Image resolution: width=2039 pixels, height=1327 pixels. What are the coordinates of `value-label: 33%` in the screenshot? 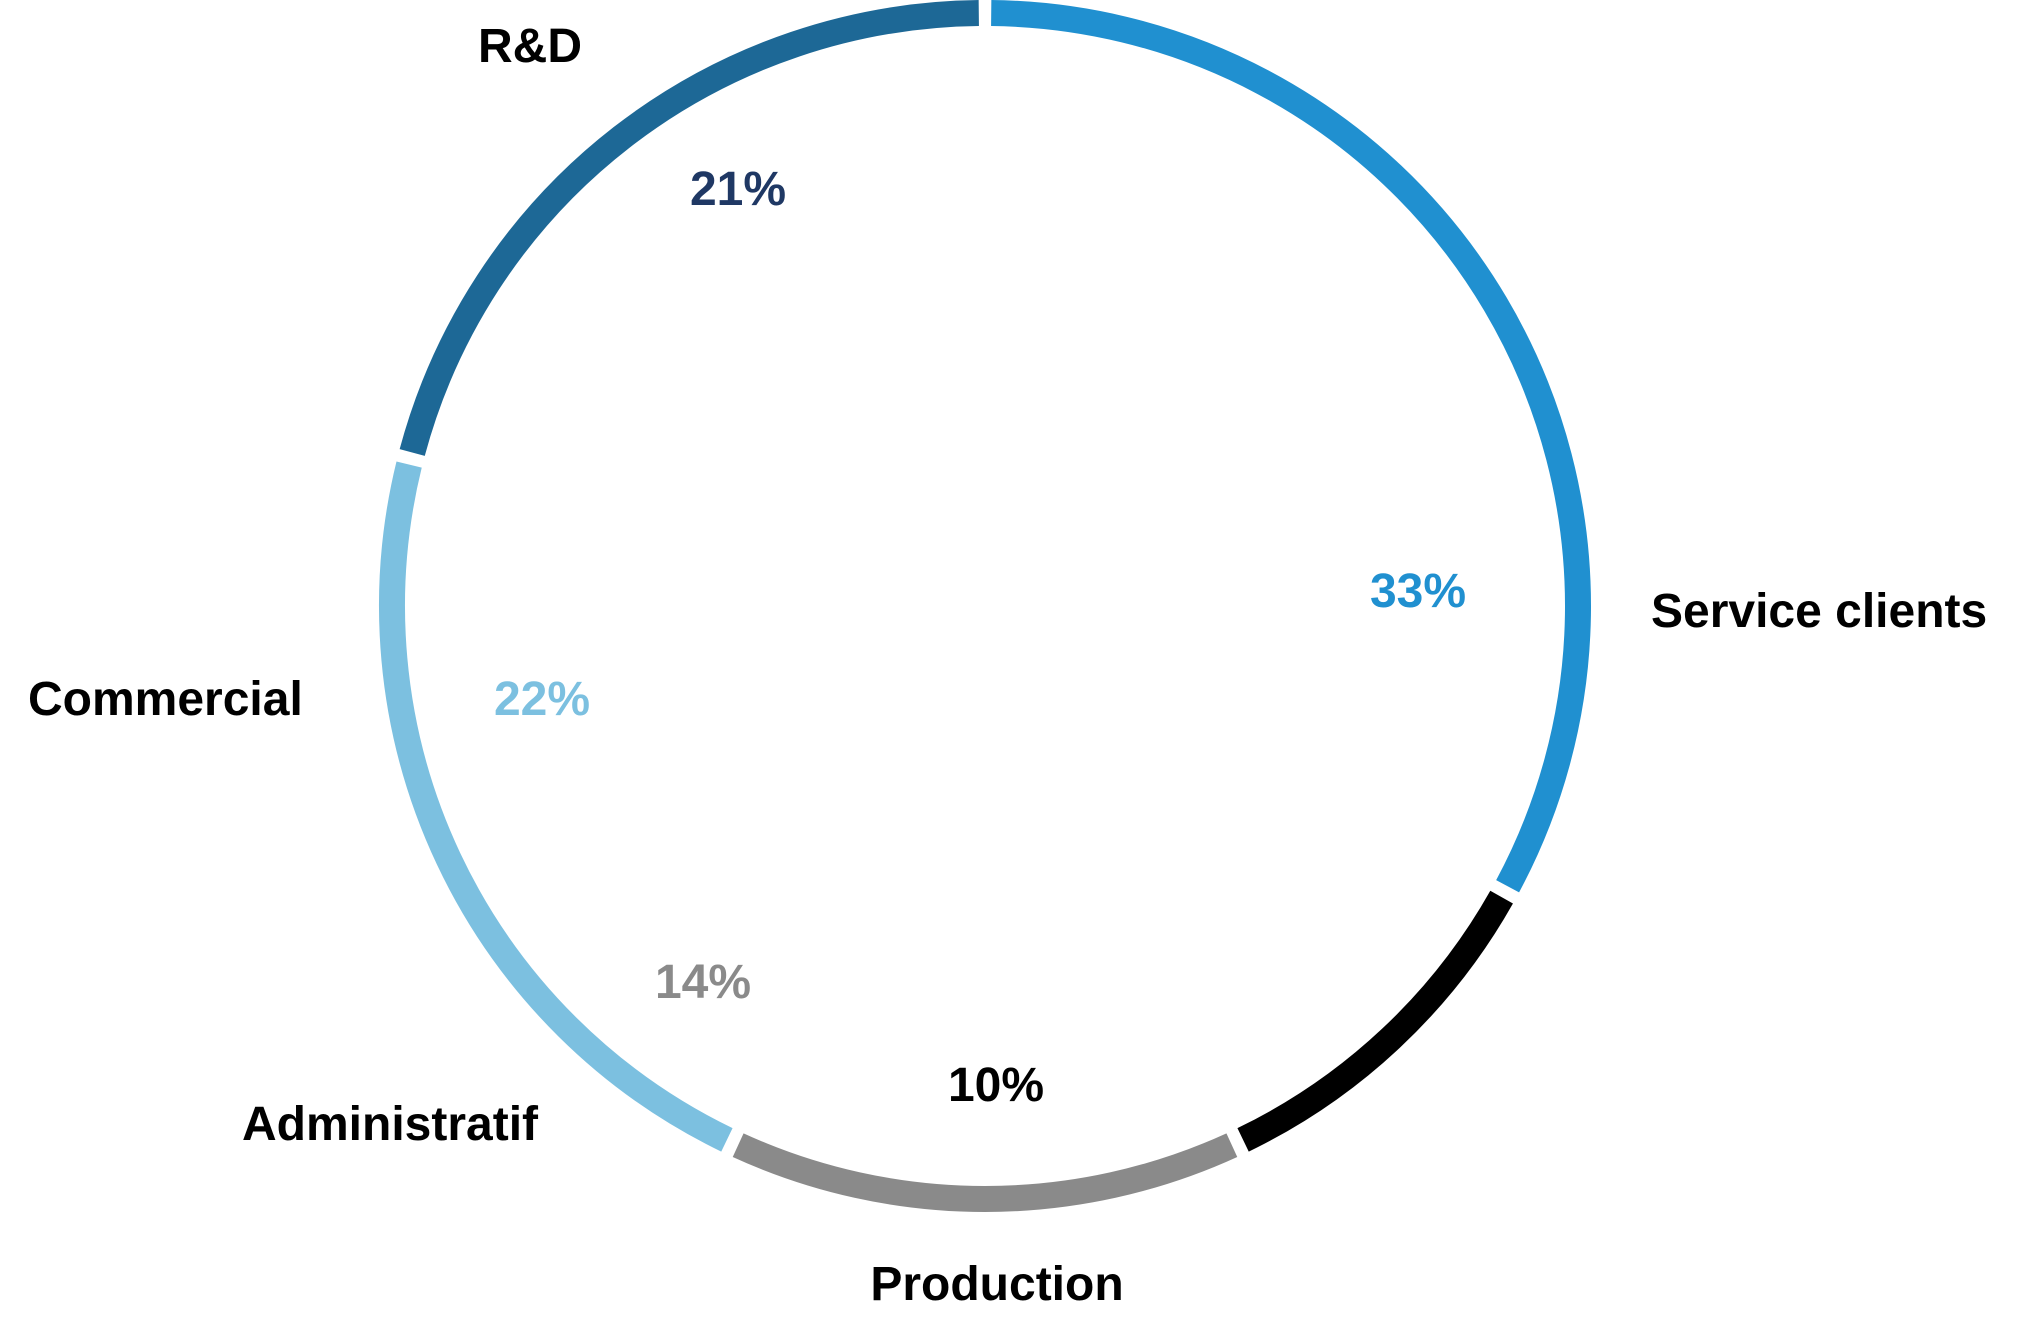 It's located at (1418, 591).